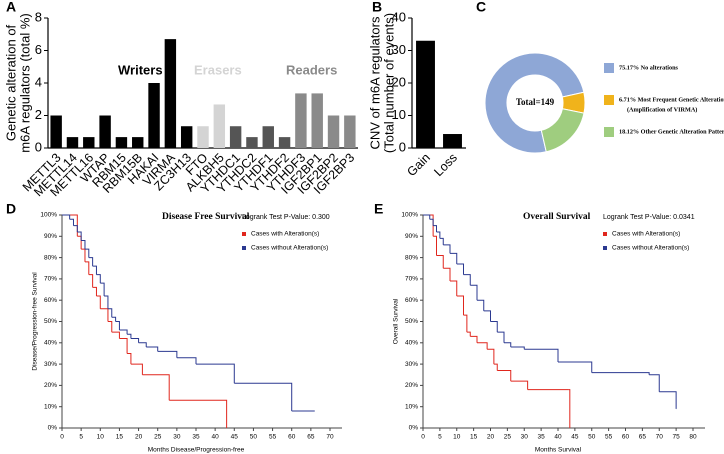 This screenshot has height=454, width=724. I want to click on y-tick-label: 60%, so click(411, 300).